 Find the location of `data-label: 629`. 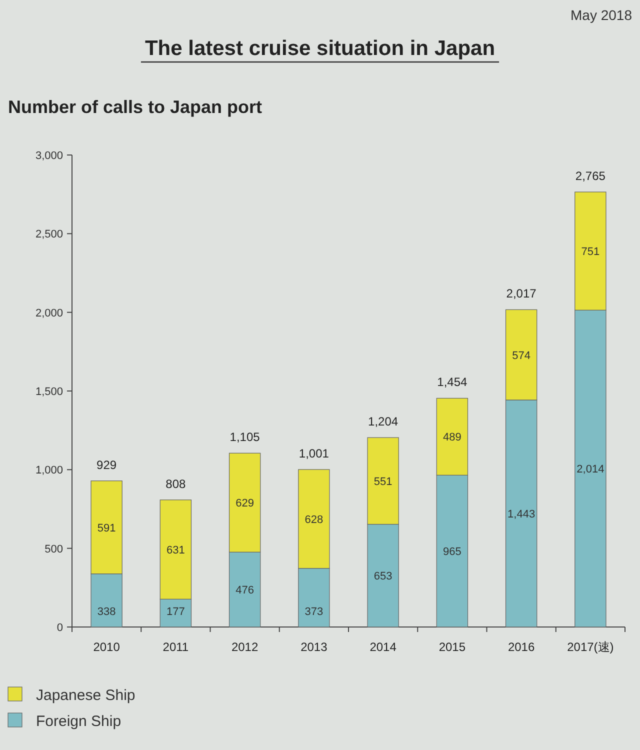

data-label: 629 is located at coordinates (245, 504).